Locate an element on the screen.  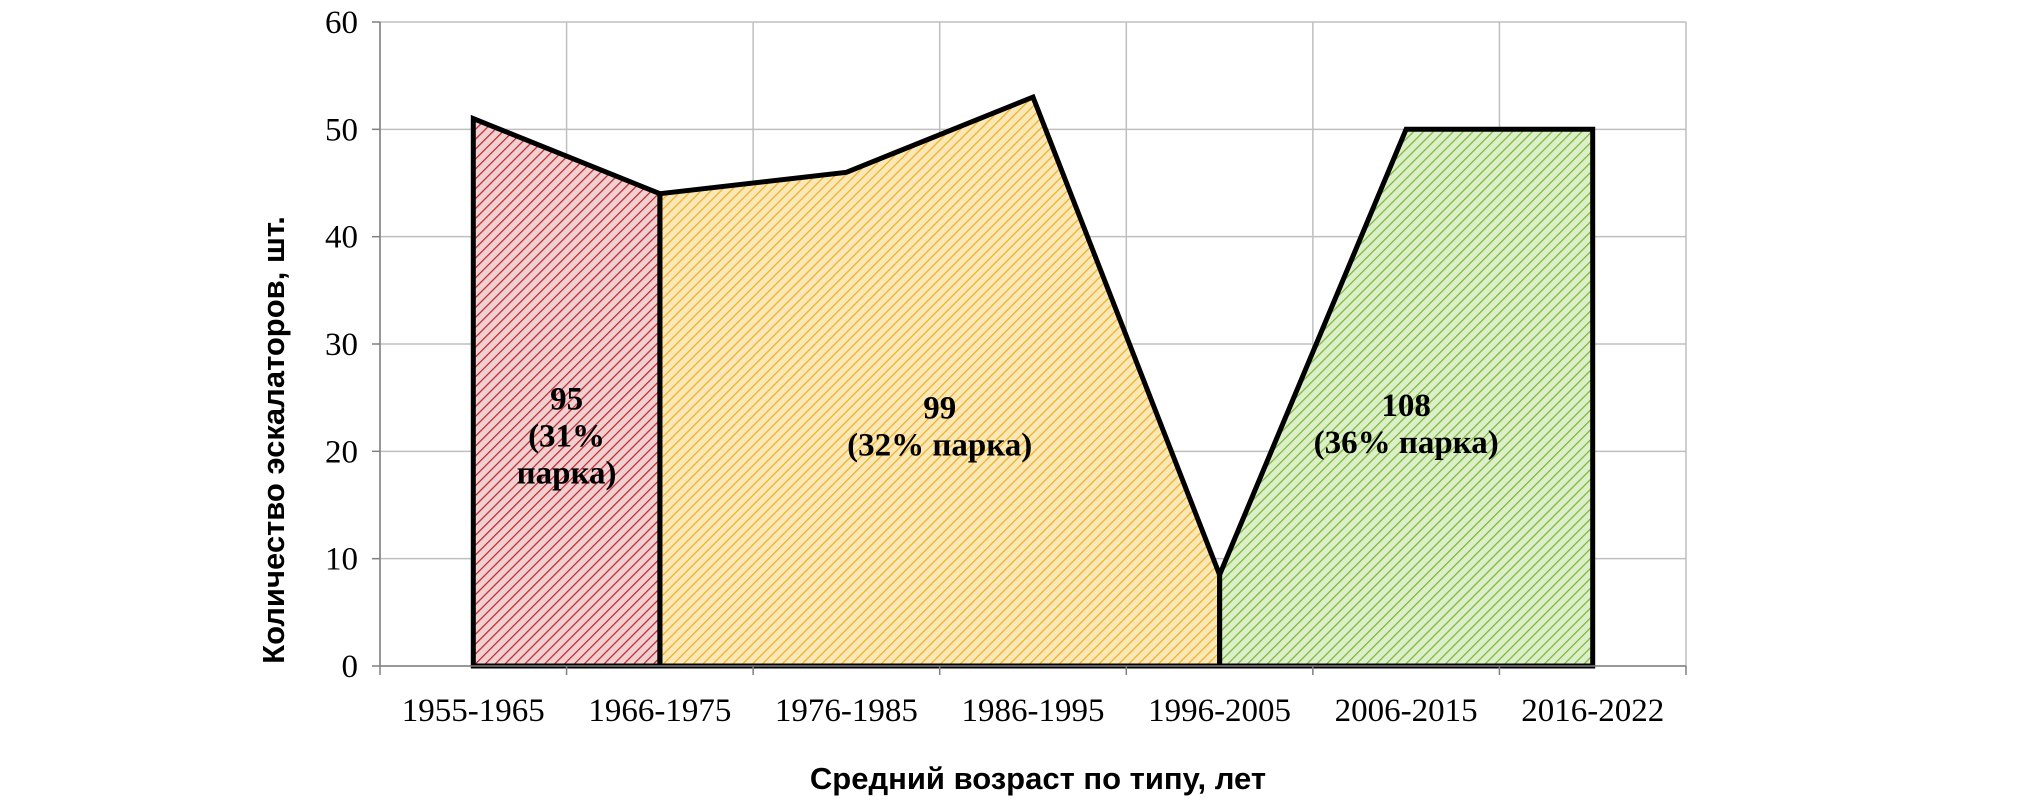
x-tick-label: 1976-1985 is located at coordinates (846, 711).